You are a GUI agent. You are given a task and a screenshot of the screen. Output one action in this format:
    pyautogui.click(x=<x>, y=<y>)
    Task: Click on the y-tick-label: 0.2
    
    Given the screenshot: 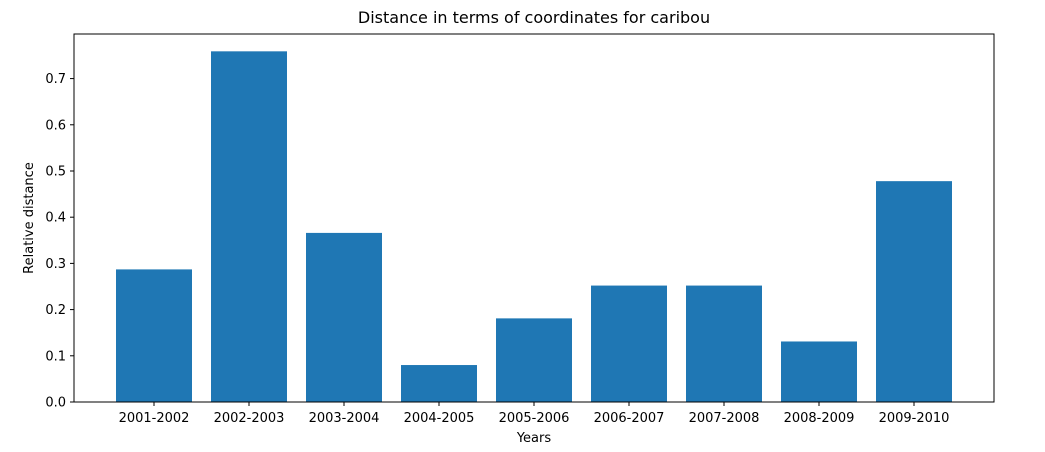 What is the action you would take?
    pyautogui.click(x=55, y=310)
    